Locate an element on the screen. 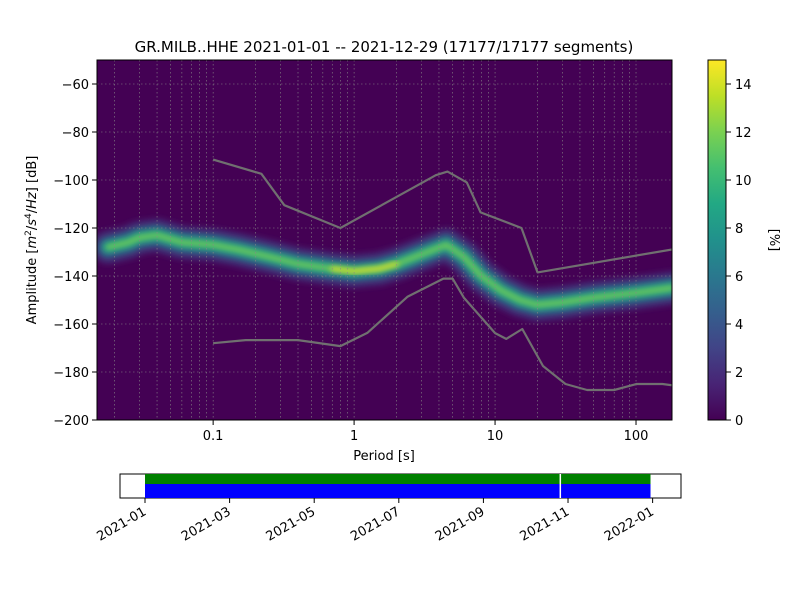 The image size is (800, 600). timeline-tick-label: 2021-01 is located at coordinates (121, 524).